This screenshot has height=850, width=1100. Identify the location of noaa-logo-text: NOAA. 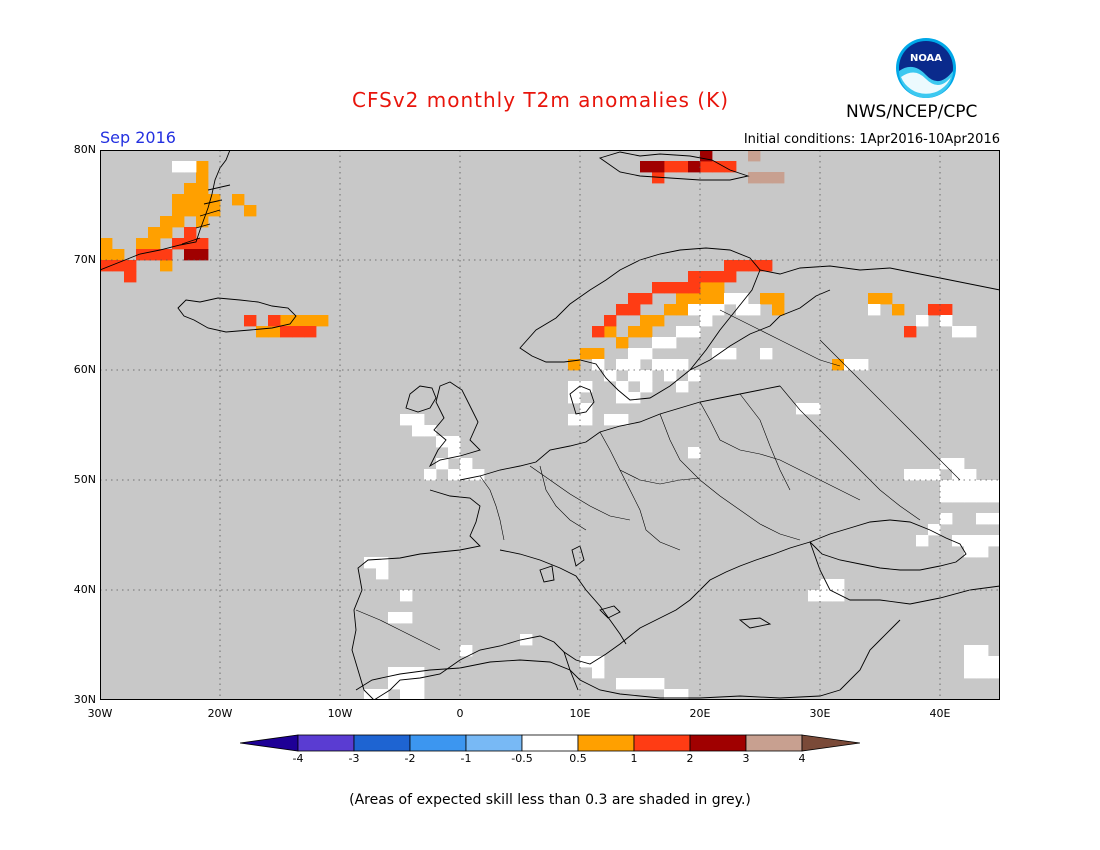
(926, 58).